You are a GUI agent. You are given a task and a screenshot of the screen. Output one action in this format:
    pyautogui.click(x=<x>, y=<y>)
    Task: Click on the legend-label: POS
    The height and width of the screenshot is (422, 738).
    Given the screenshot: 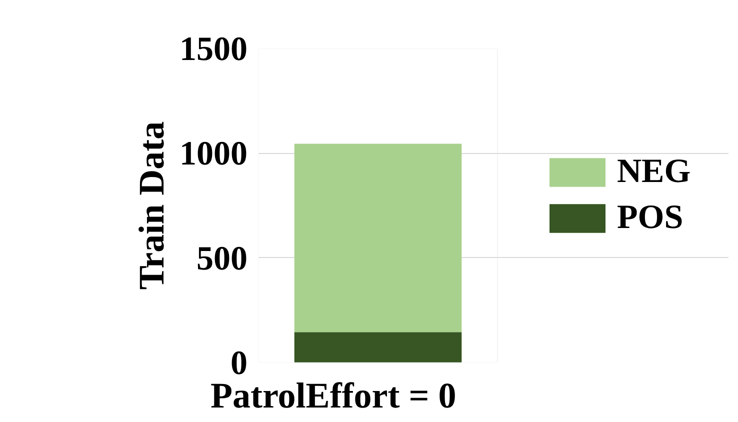 What is the action you would take?
    pyautogui.click(x=650, y=218)
    